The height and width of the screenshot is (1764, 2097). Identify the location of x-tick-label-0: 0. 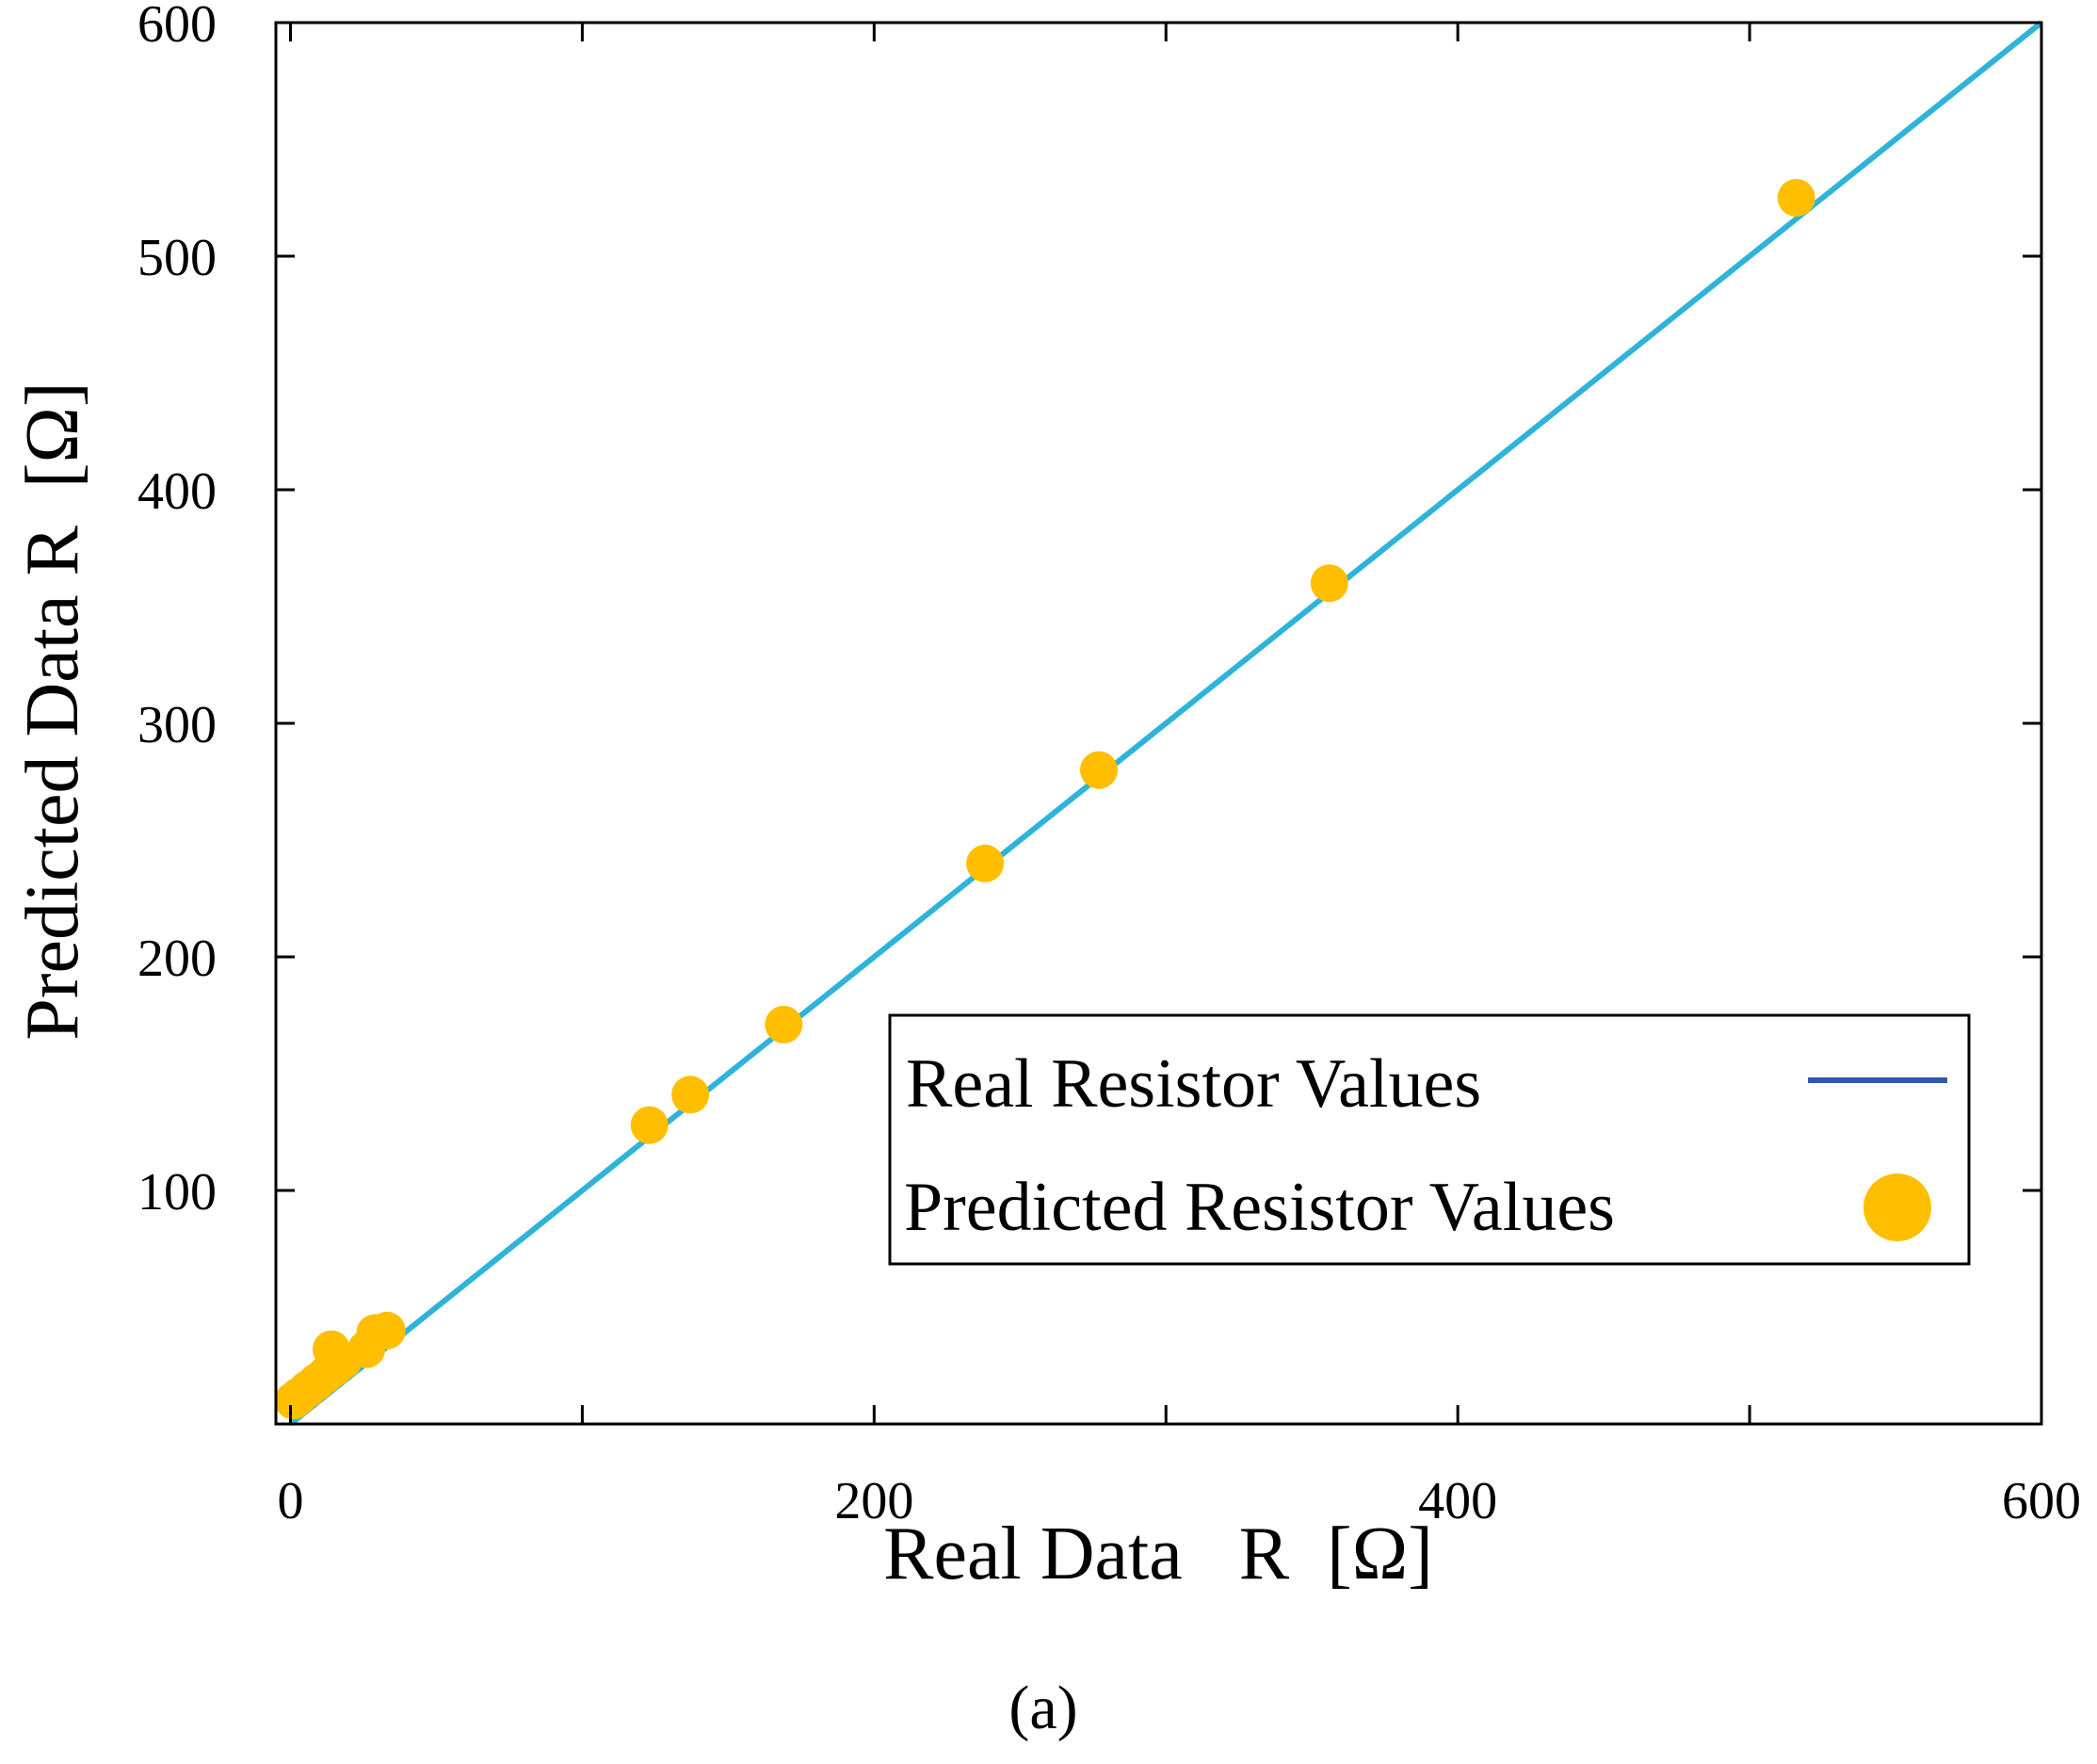
(290, 1501).